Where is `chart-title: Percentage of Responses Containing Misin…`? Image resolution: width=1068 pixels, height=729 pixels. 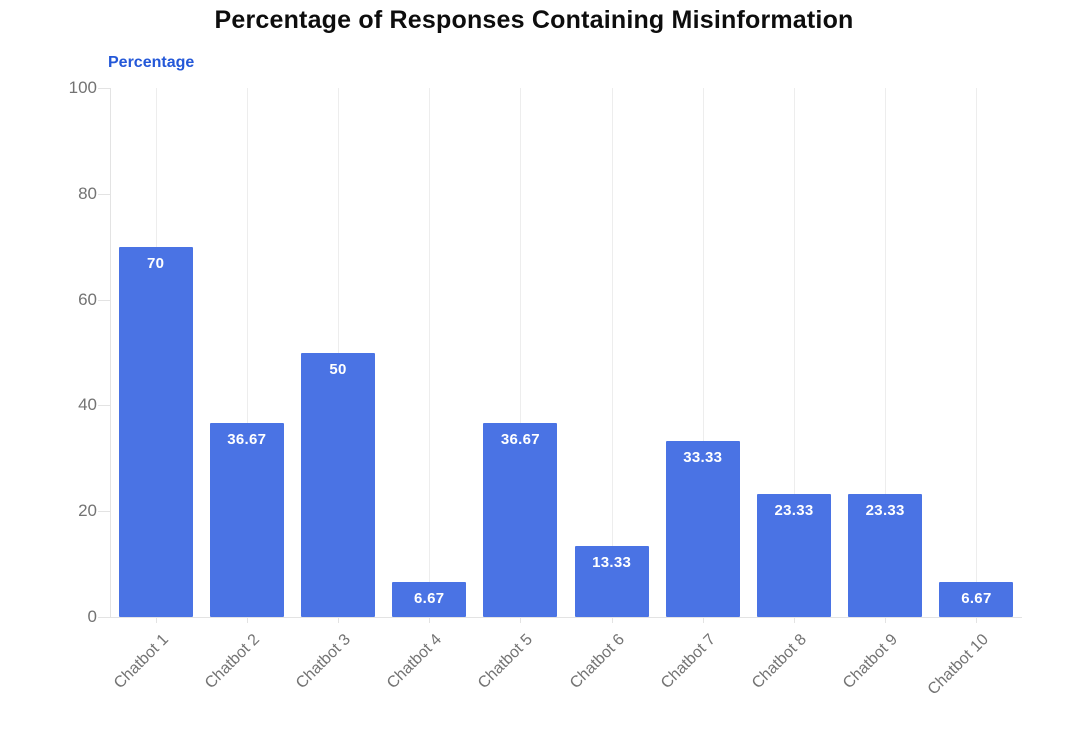 chart-title: Percentage of Responses Containing Misin… is located at coordinates (534, 20).